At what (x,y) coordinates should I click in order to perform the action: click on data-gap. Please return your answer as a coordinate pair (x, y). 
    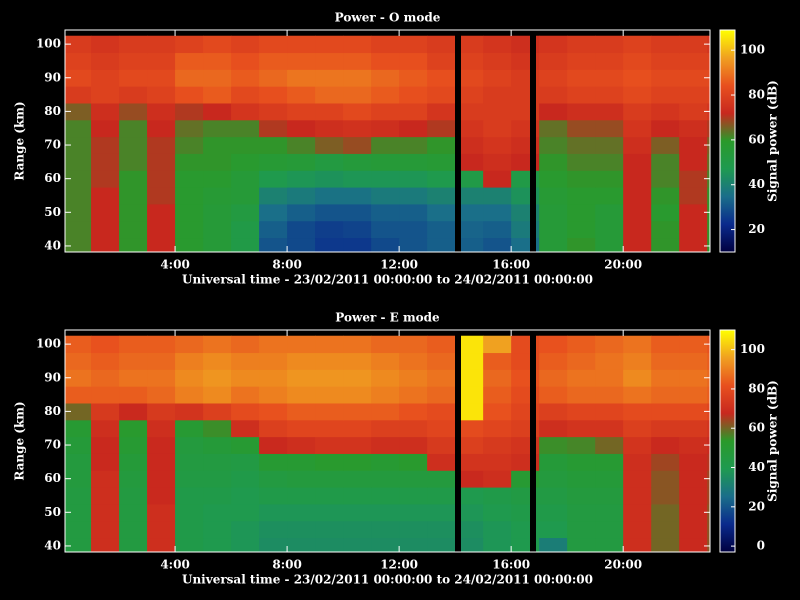
    Looking at the image, I should click on (533, 441).